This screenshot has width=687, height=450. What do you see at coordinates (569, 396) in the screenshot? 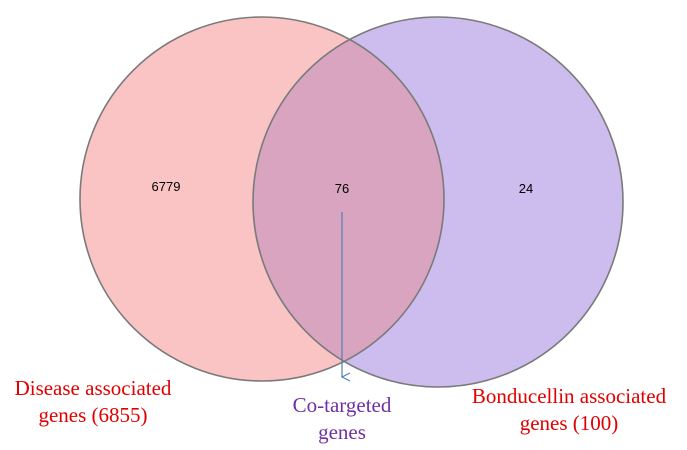
I see `bonducellin-genes-label-line-1: Bonducellin associated` at bounding box center [569, 396].